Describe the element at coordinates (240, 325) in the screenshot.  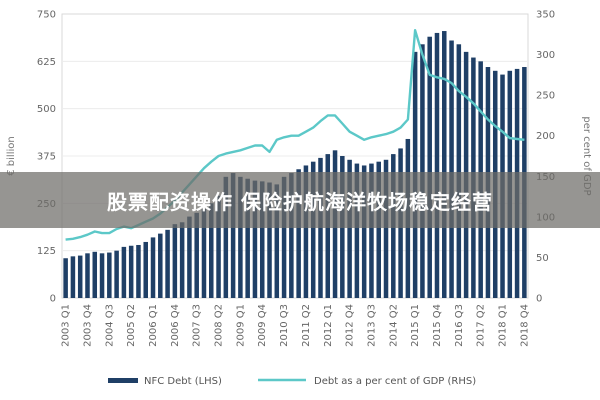
I see `x-tick-label: 2009 Q1` at that location.